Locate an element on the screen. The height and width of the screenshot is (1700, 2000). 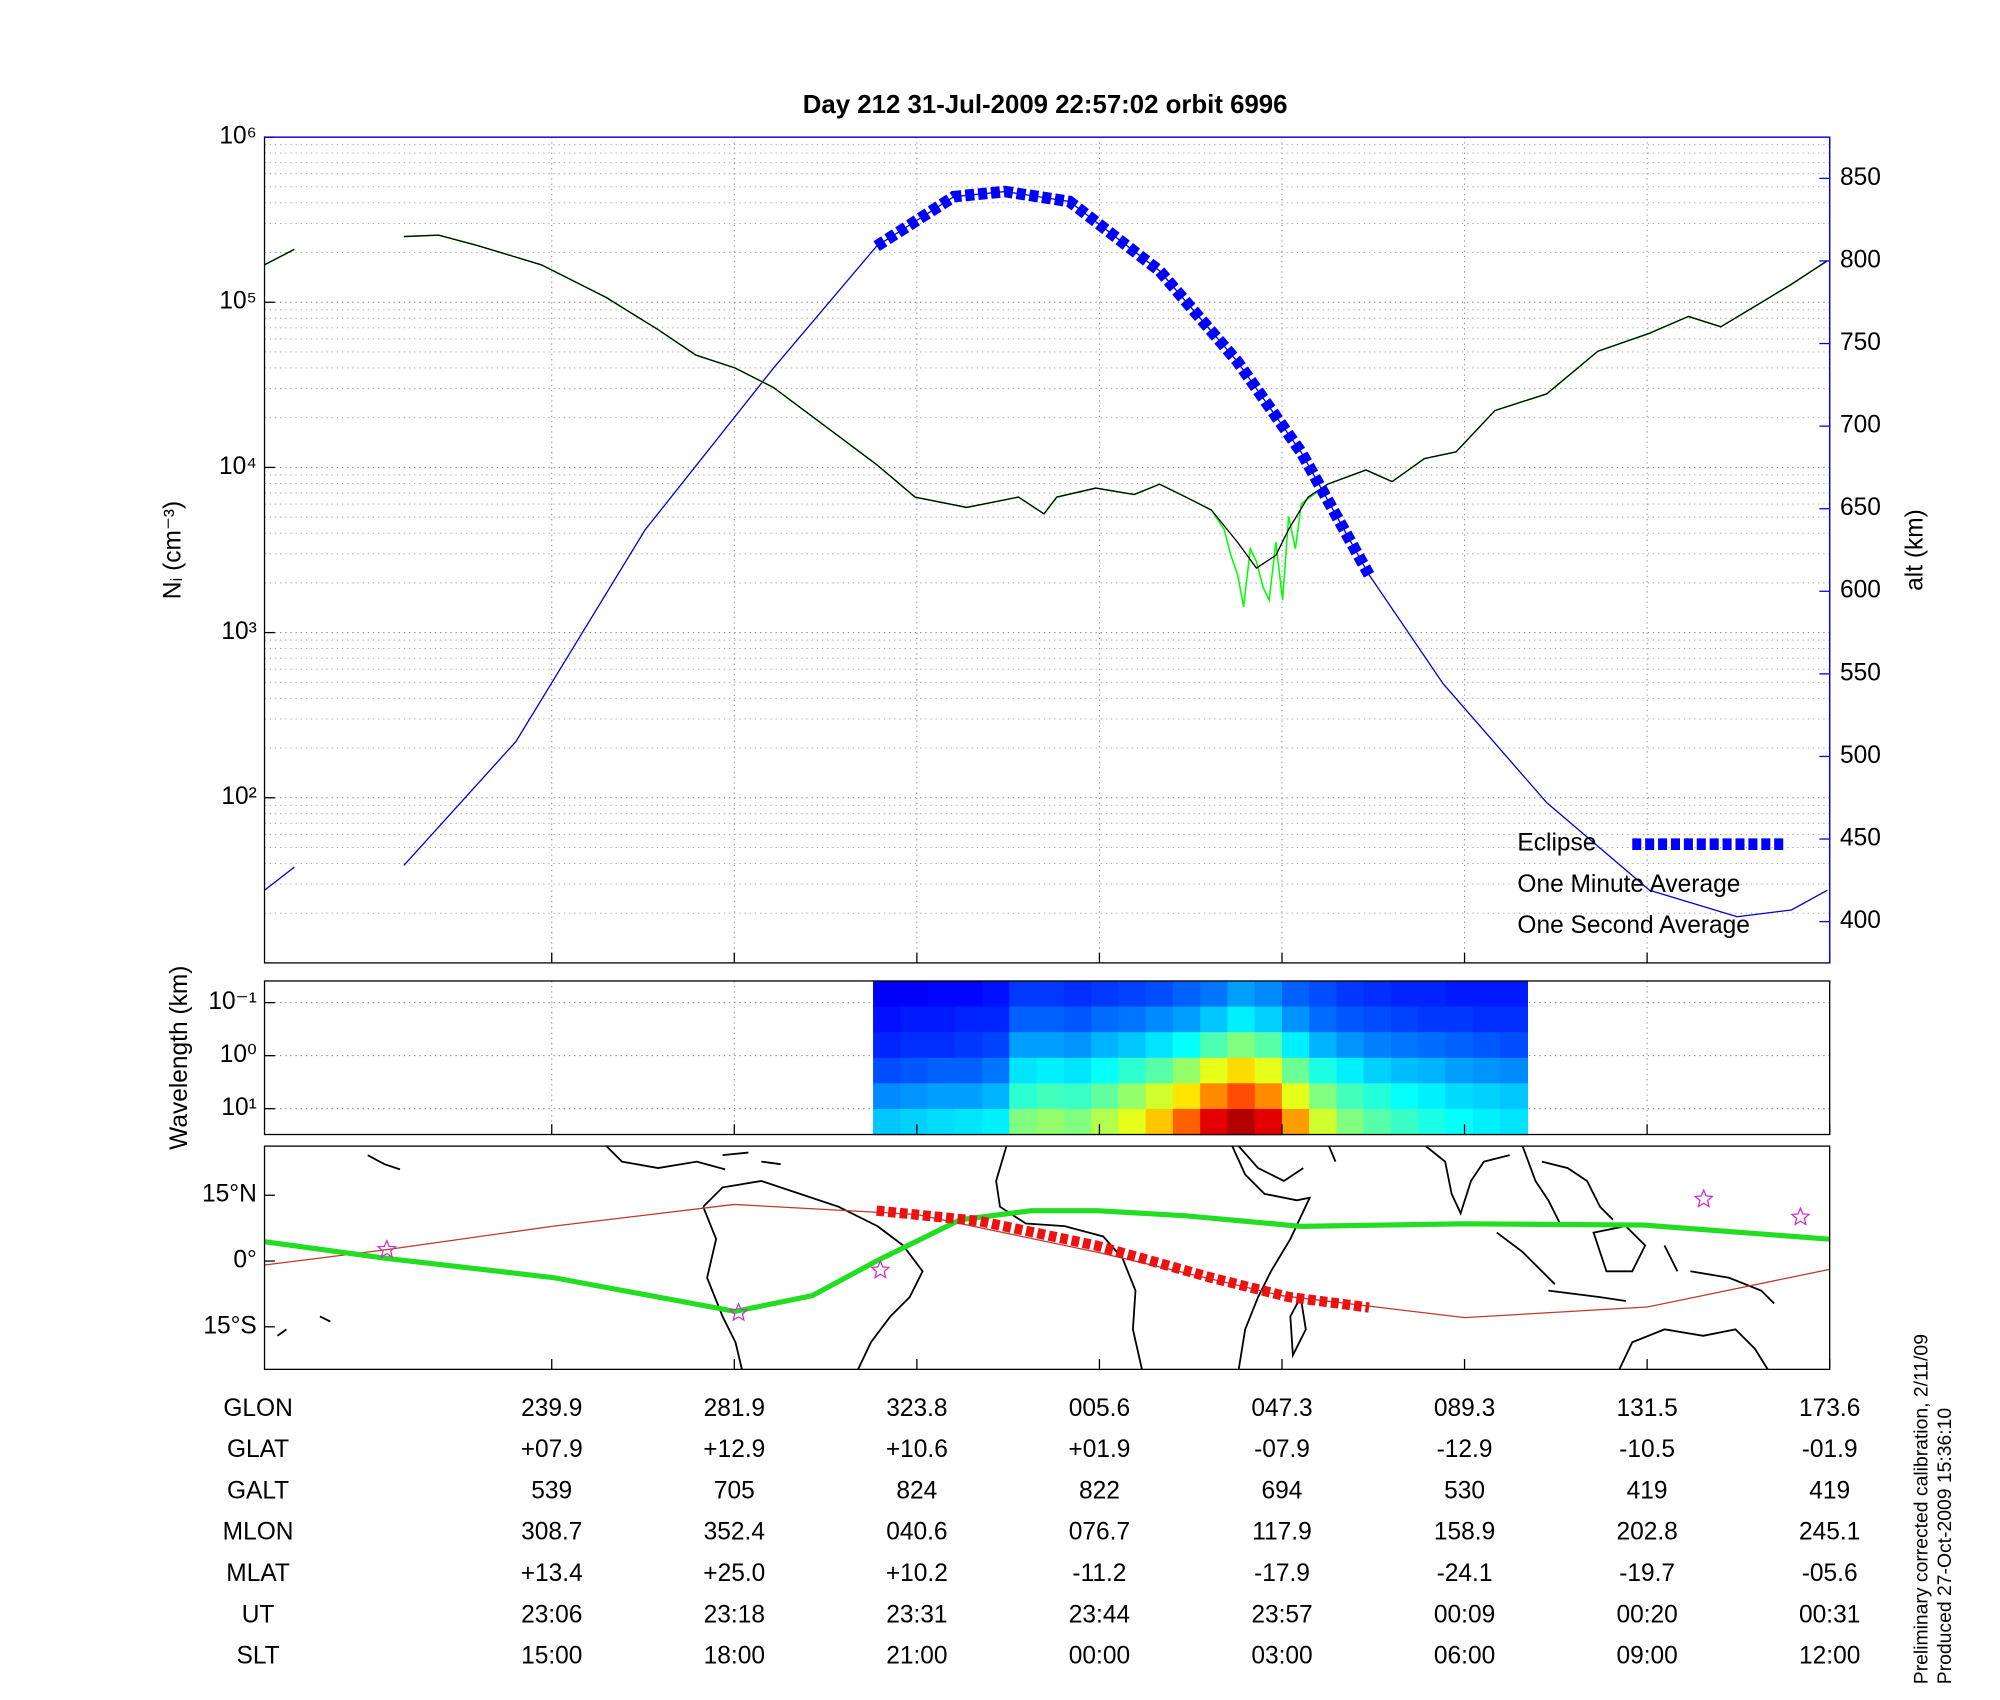
legend-label: One Second Average is located at coordinates (1633, 925).